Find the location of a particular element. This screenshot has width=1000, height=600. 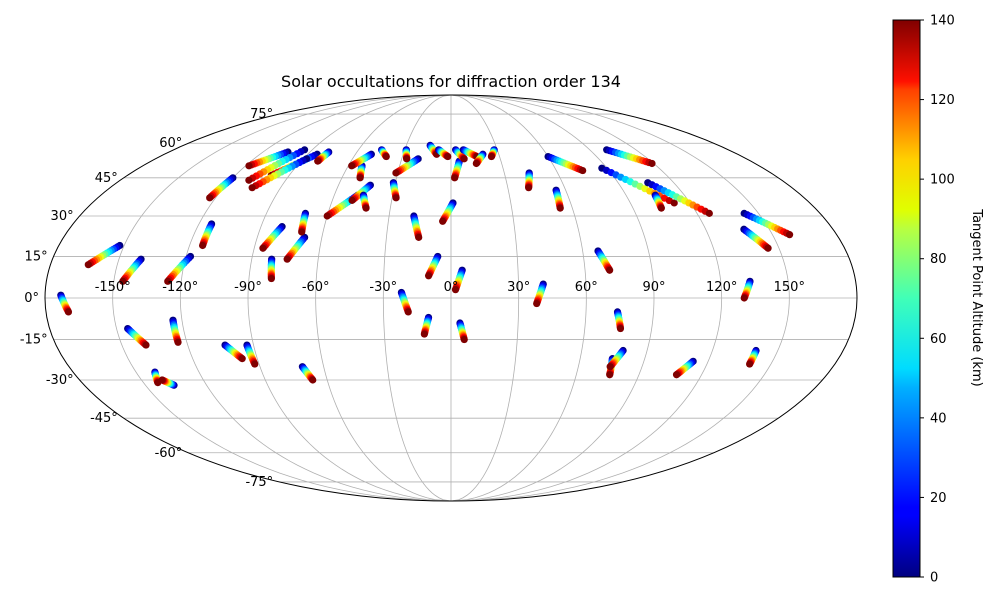

longitude-tick-label: 120° is located at coordinates (721, 287).